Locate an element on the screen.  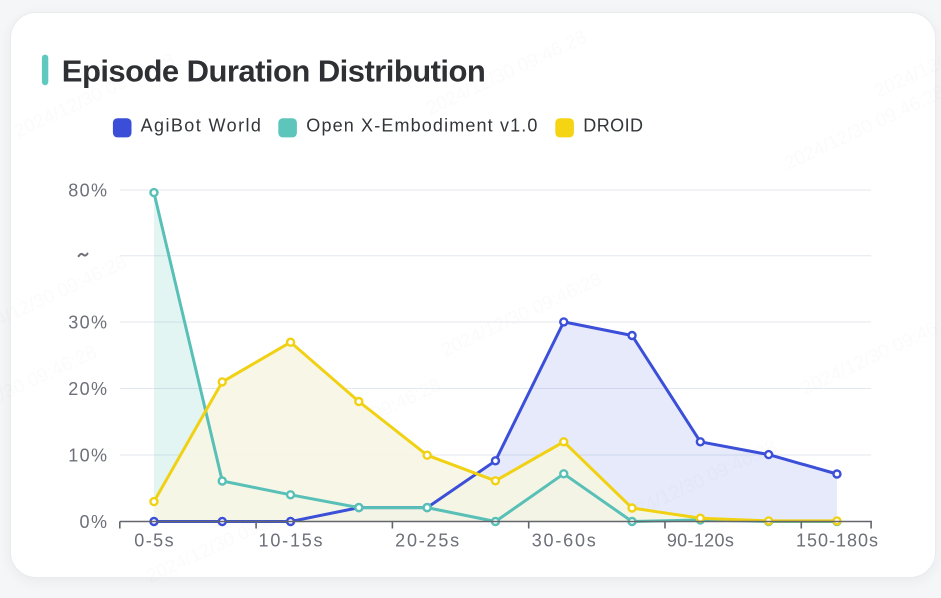
svg-text: 0-5s is located at coordinates (153, 540).